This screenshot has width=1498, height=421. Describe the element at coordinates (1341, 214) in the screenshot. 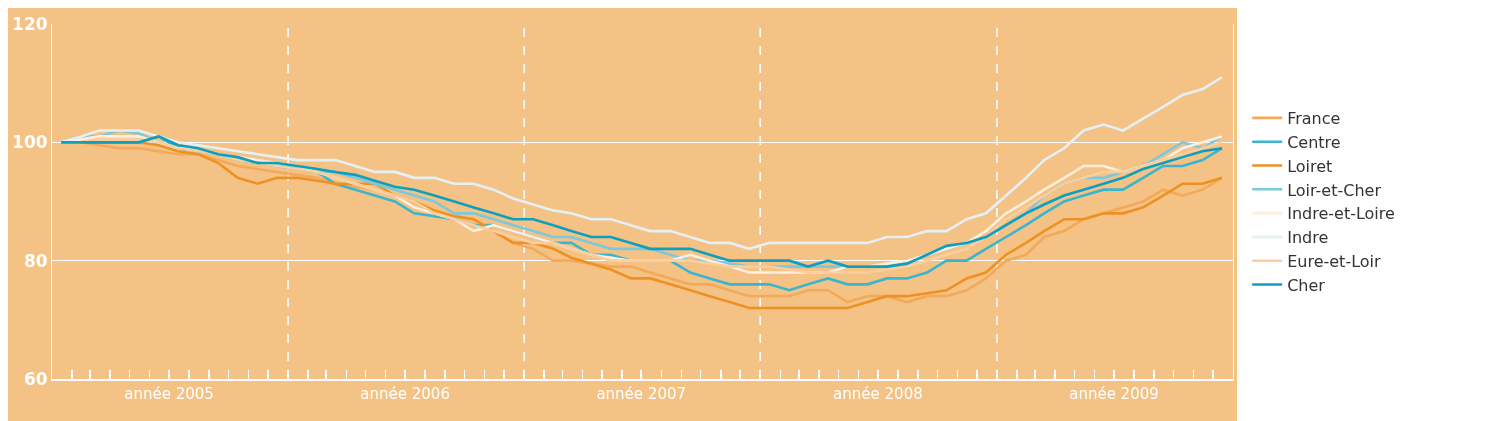

I see `legend-label: Indre-et-Loire` at that location.